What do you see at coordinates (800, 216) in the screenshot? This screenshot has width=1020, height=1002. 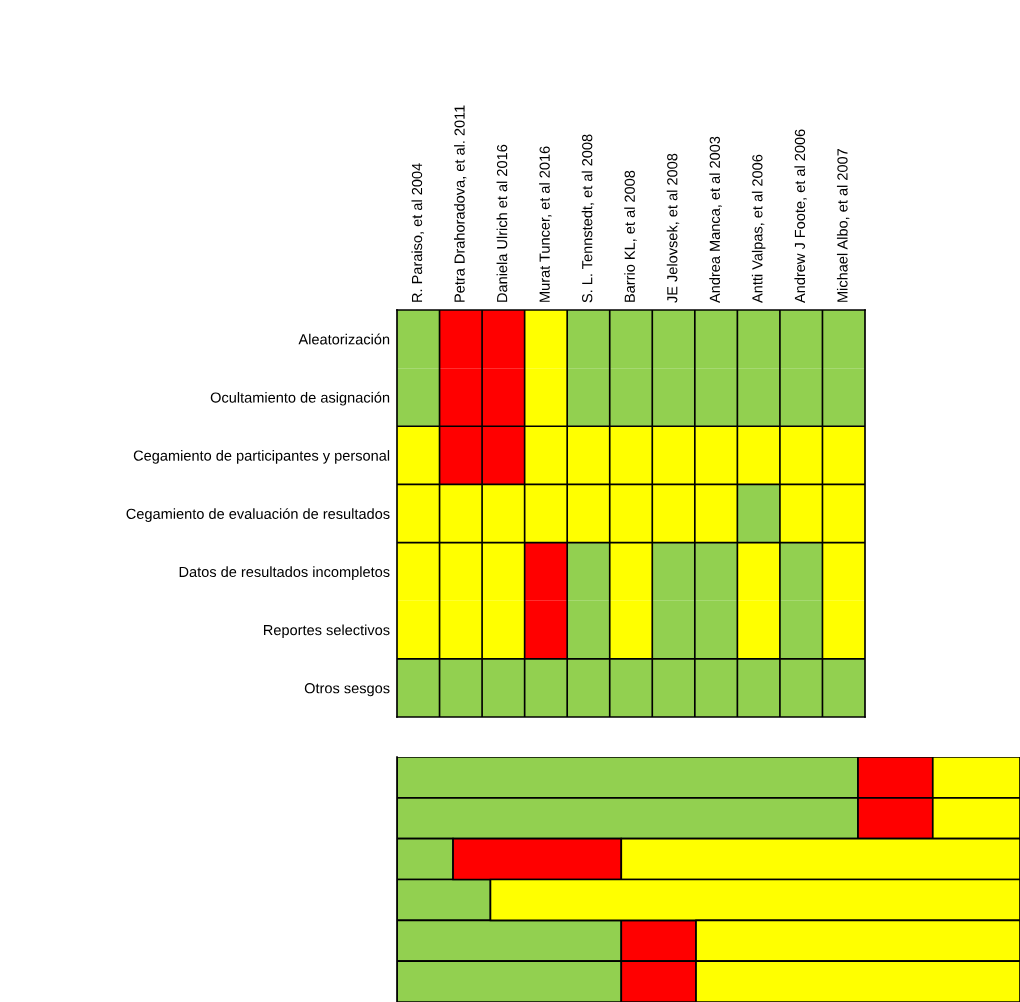 I see `category-label: Andrew J Foote, et al 2006` at bounding box center [800, 216].